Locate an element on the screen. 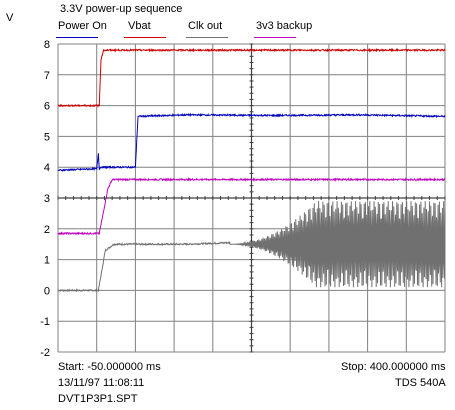  trace-vbat is located at coordinates (251, 77).